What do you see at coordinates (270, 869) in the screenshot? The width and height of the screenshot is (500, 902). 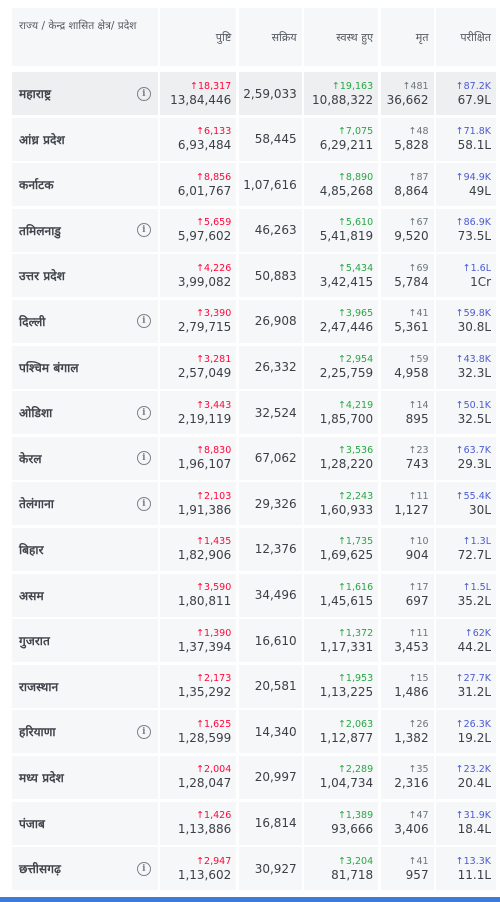 I see `active-cell: 30,927` at bounding box center [270, 869].